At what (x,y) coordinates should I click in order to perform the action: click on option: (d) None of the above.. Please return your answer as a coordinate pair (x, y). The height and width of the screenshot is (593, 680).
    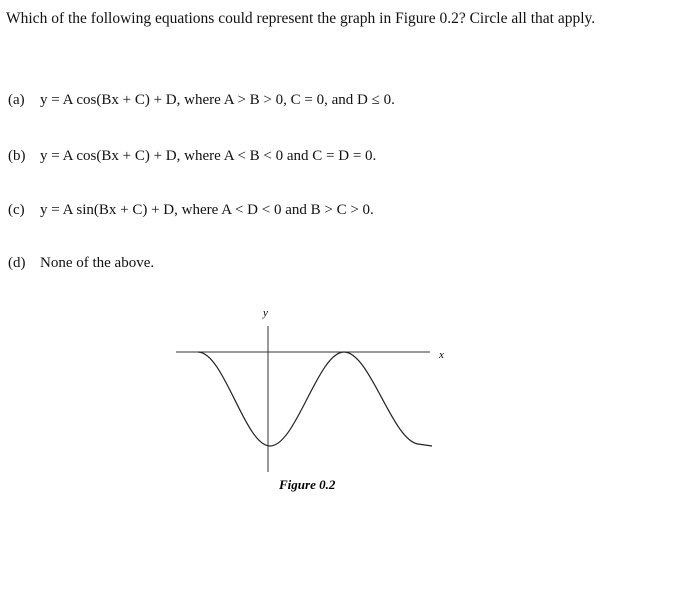
    Looking at the image, I should click on (81, 263).